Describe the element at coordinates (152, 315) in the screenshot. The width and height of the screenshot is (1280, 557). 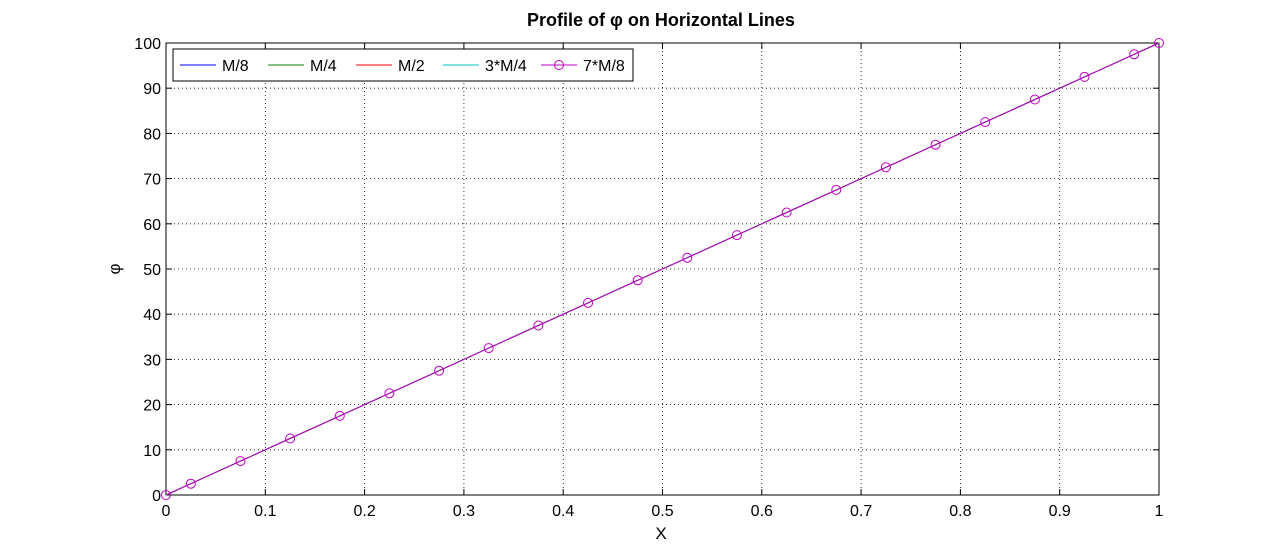
I see `y-tick-label: 40` at that location.